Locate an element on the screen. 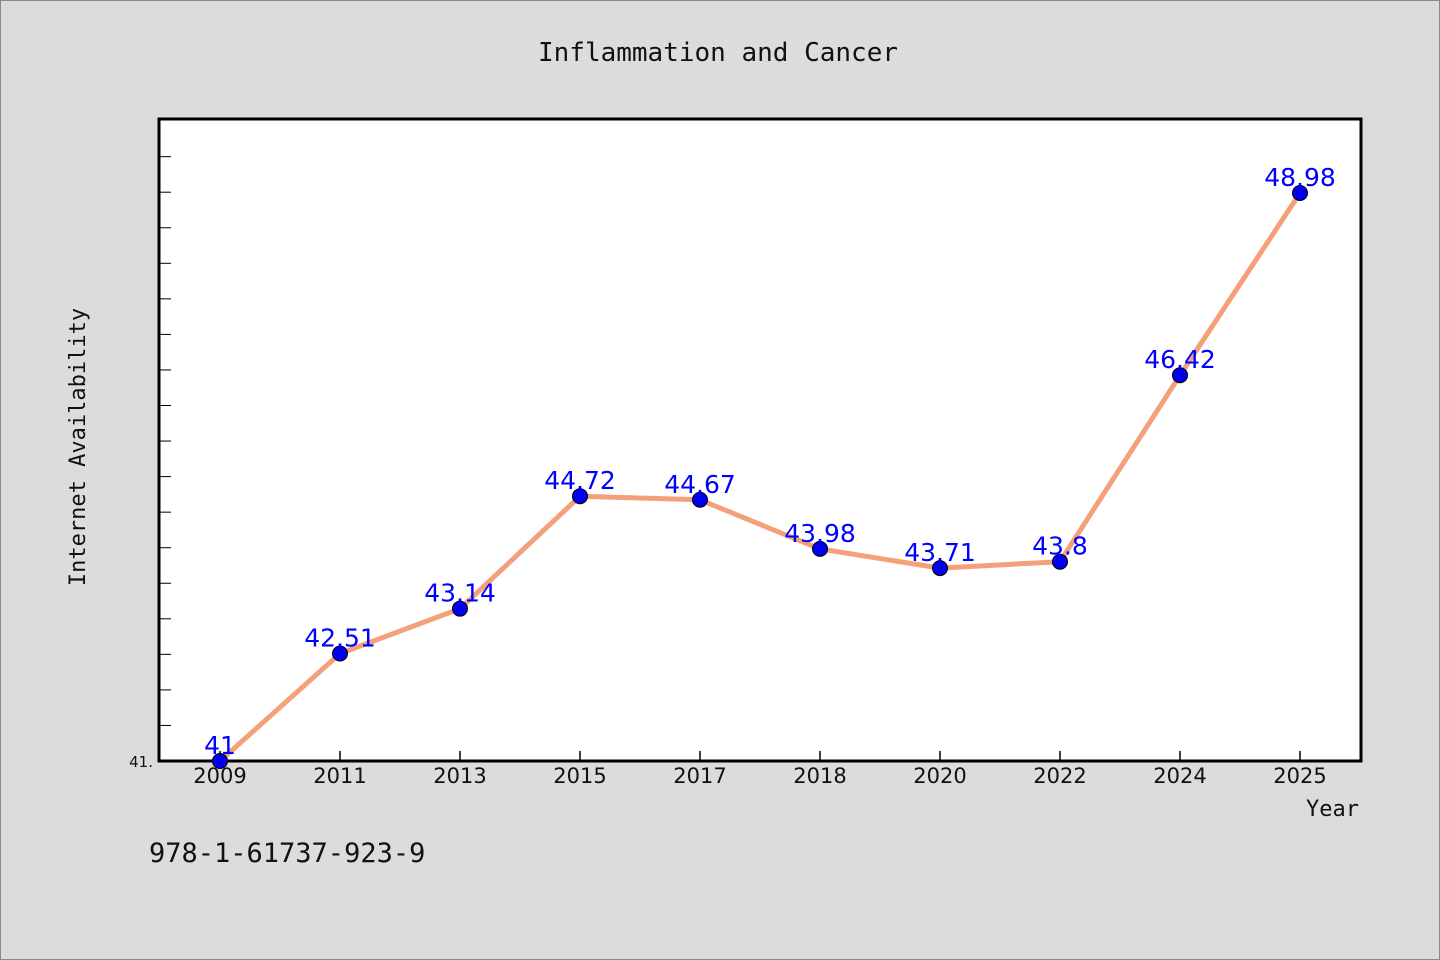 The height and width of the screenshot is (960, 1440). data-label: 48.98 is located at coordinates (1300, 177).